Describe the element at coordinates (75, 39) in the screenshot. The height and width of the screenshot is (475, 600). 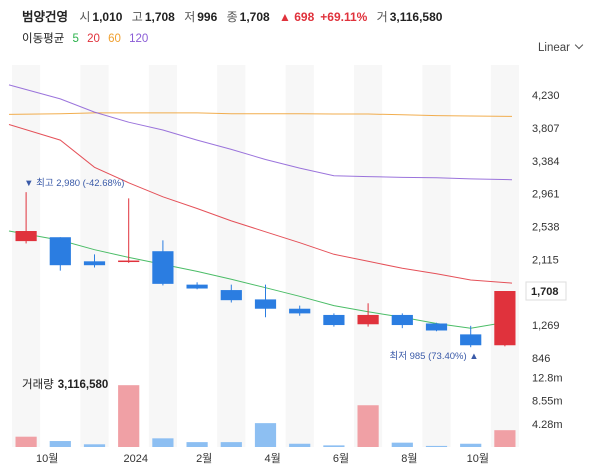
I see `ma-5-legend: 5` at that location.